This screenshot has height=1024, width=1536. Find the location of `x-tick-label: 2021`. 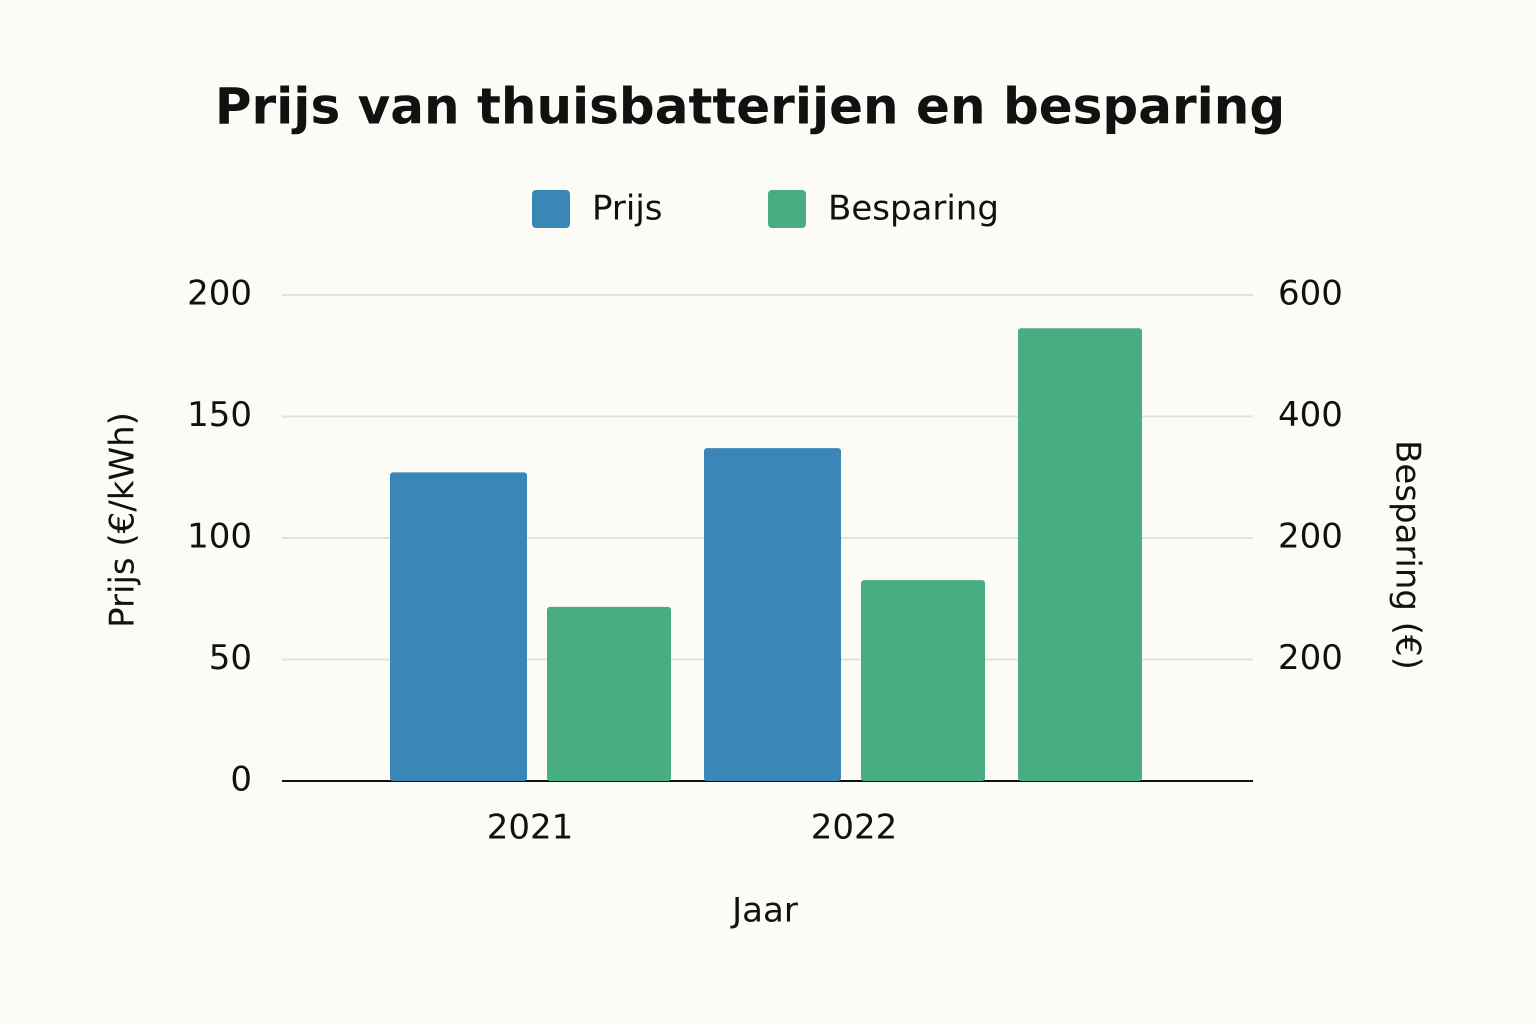

x-tick-label: 2021 is located at coordinates (530, 828).